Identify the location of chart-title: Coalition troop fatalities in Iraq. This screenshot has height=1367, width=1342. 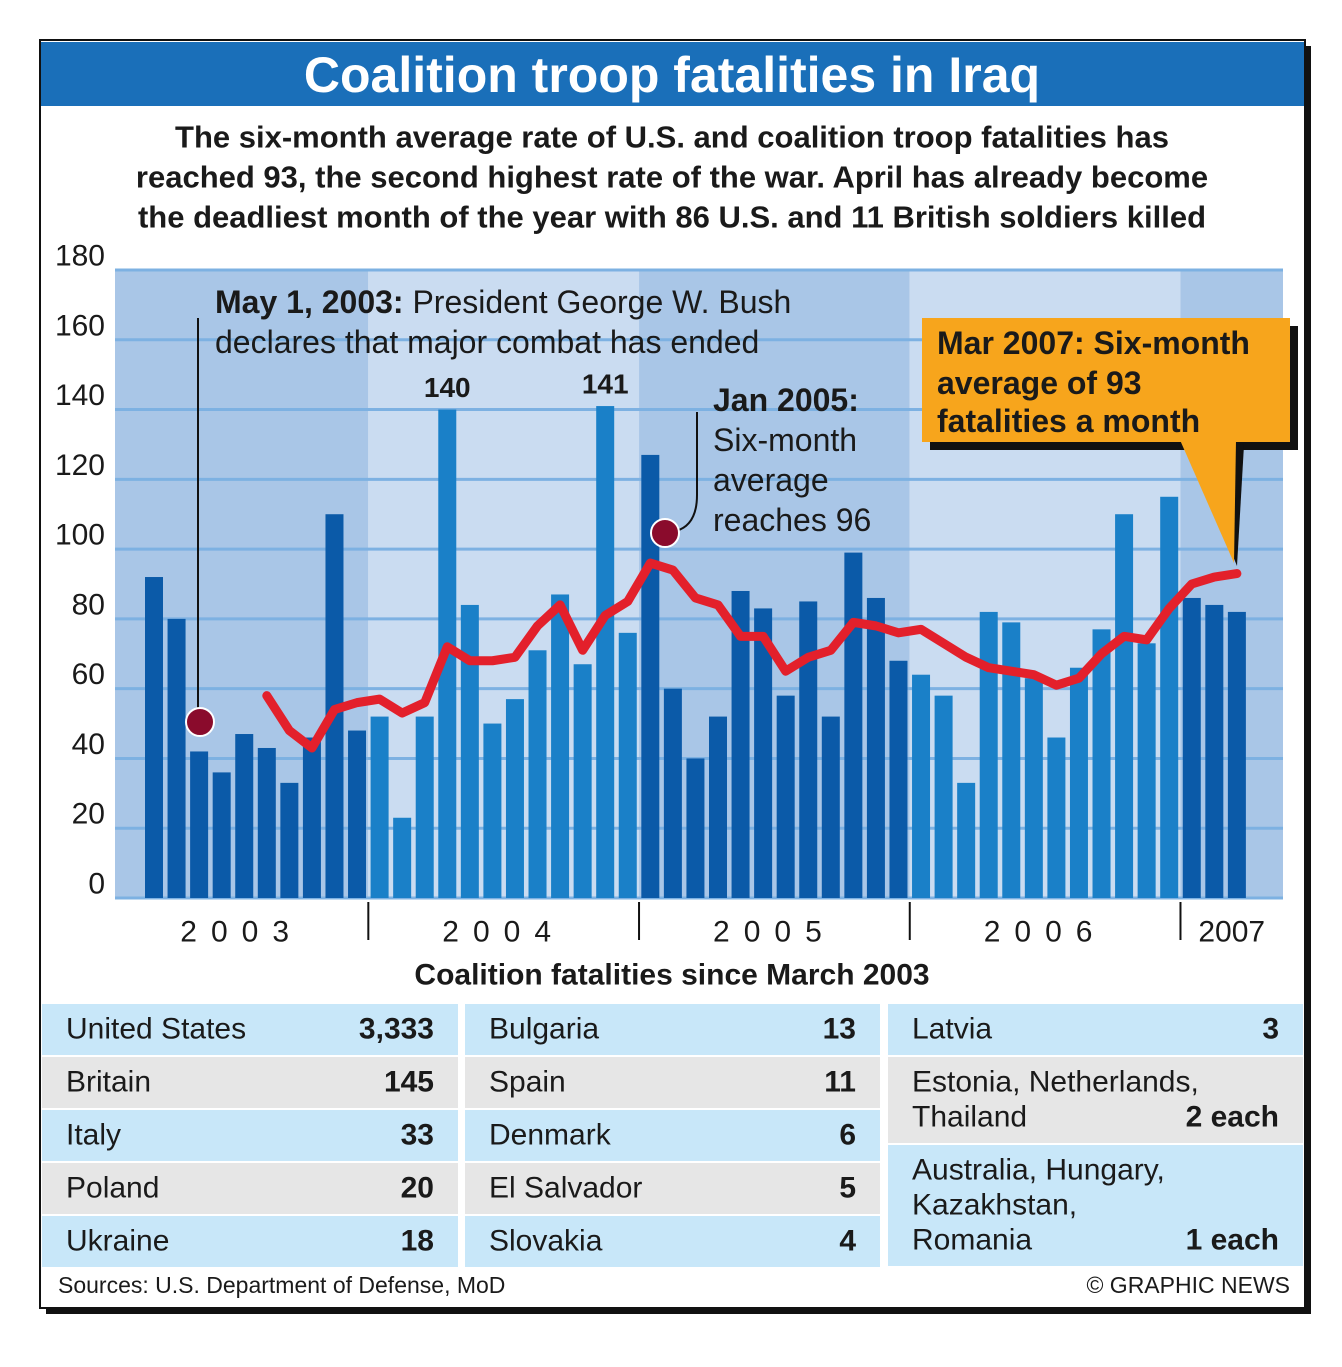
(672, 75).